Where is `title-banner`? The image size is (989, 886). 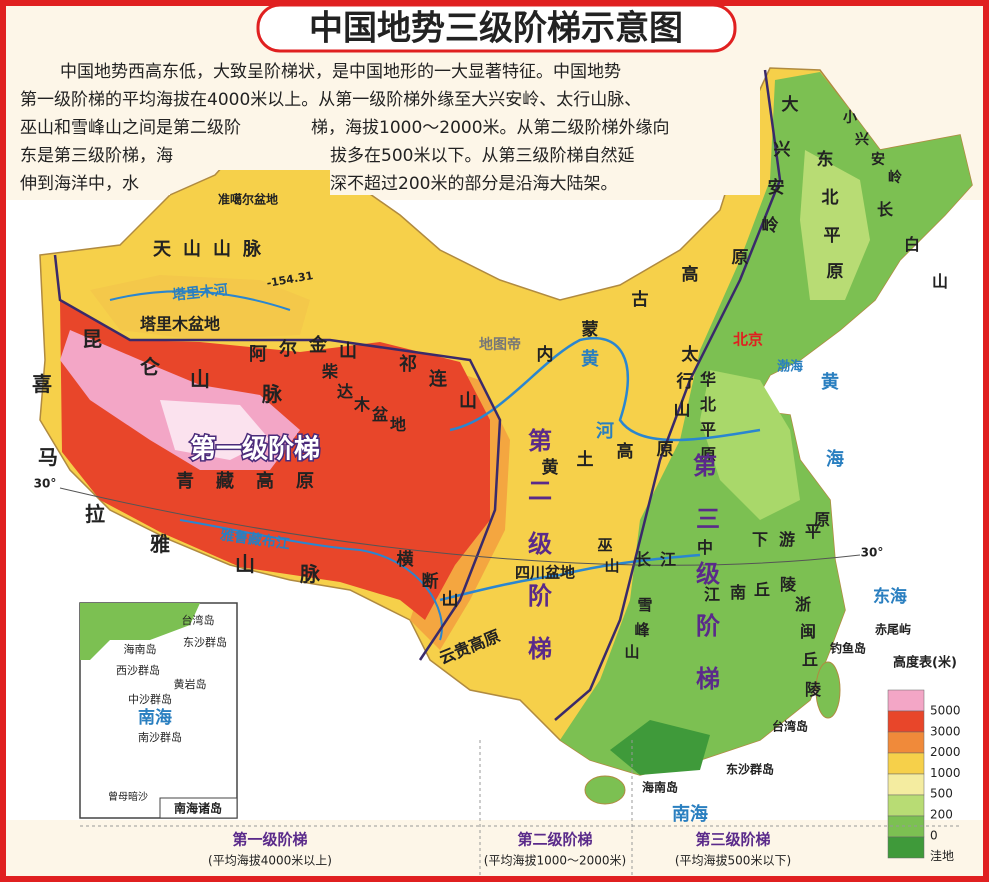 title-banner is located at coordinates (496, 28).